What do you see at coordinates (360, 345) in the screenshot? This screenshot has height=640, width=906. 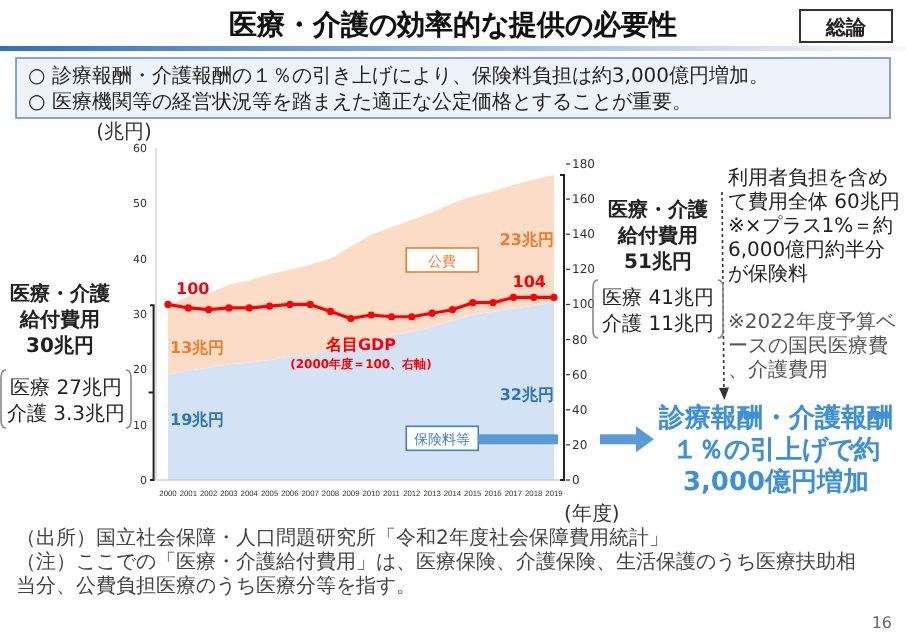 I see `series-label: 名目GDP` at bounding box center [360, 345].